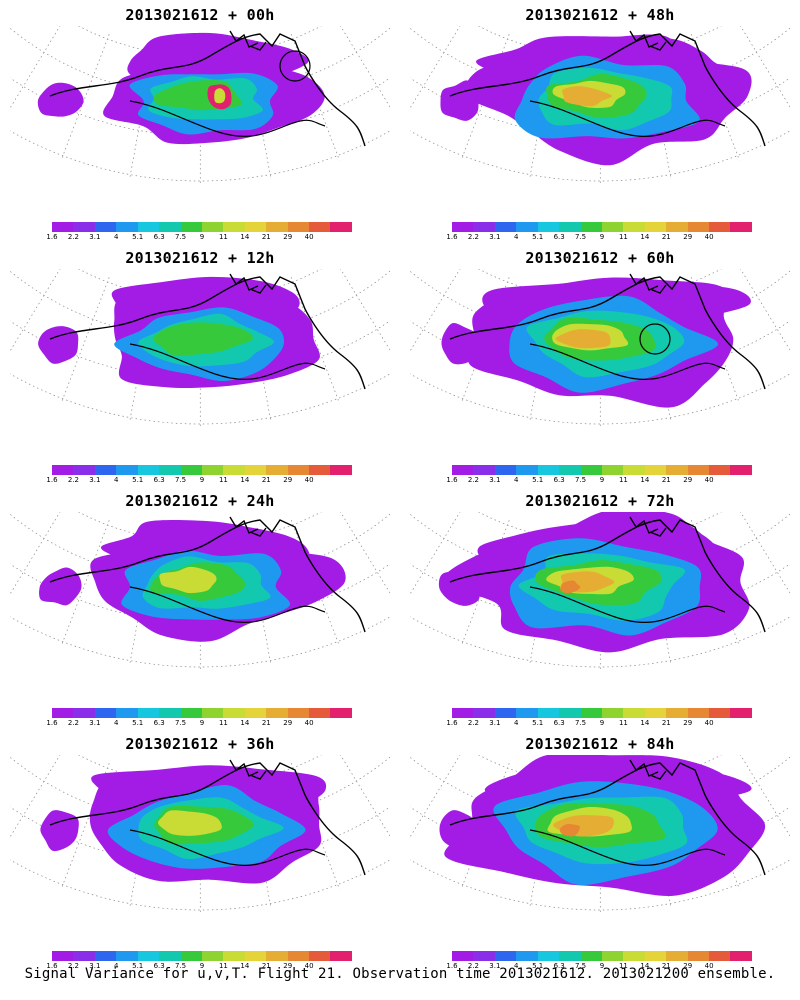 The image size is (800, 1000). Describe the element at coordinates (116, 966) in the screenshot. I see `colorbar-tick-label: 4` at that location.